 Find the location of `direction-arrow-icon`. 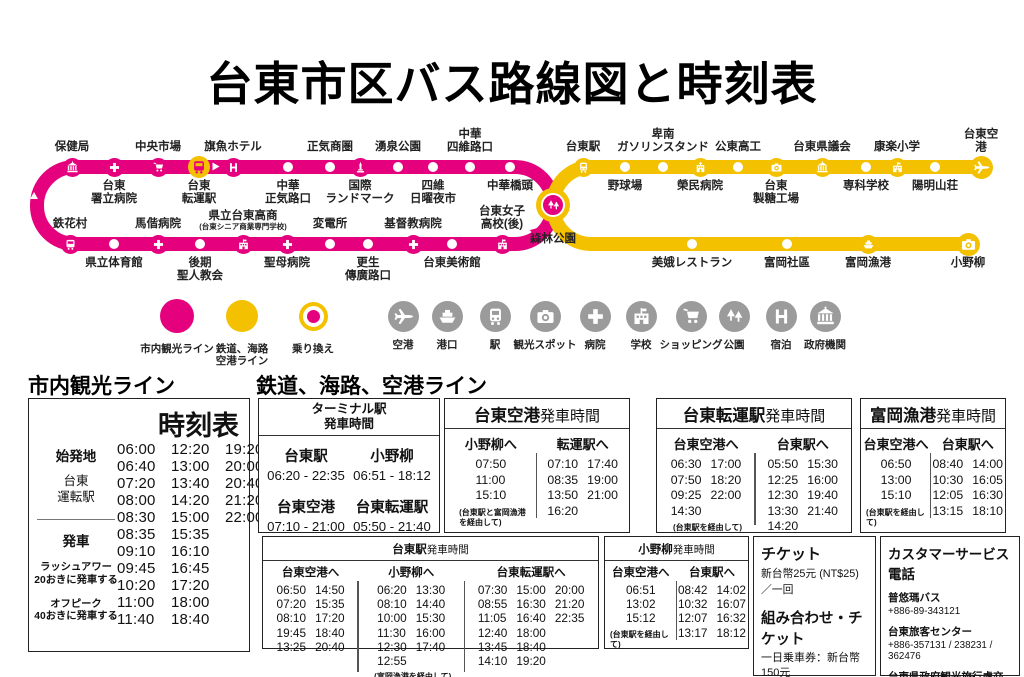

direction-arrow-icon is located at coordinates (33, 195).